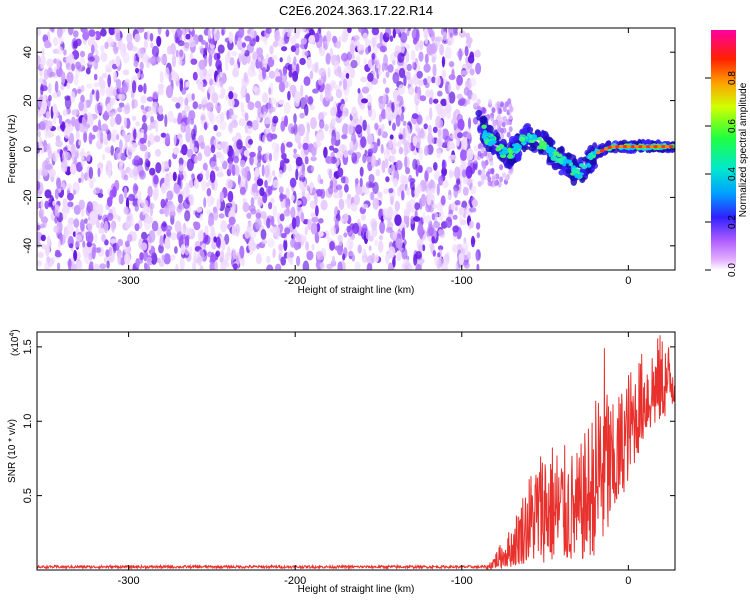 The image size is (750, 605). Describe the element at coordinates (656, 147) in the screenshot. I see `signal-peak` at that location.